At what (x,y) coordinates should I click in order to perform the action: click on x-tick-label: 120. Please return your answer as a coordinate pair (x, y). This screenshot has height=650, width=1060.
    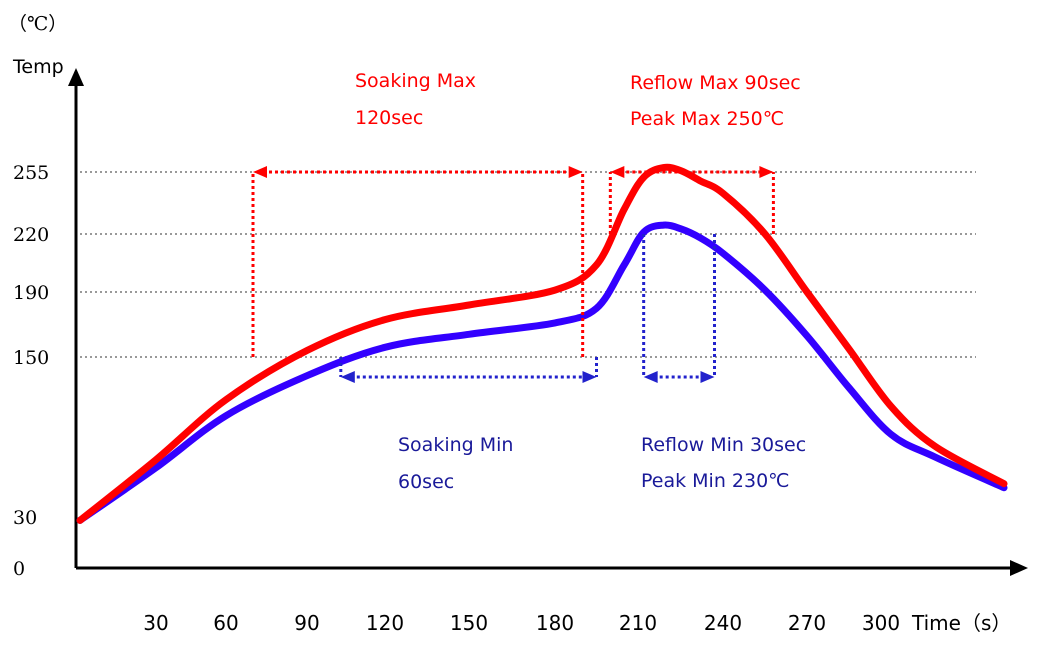
    Looking at the image, I should click on (385, 623).